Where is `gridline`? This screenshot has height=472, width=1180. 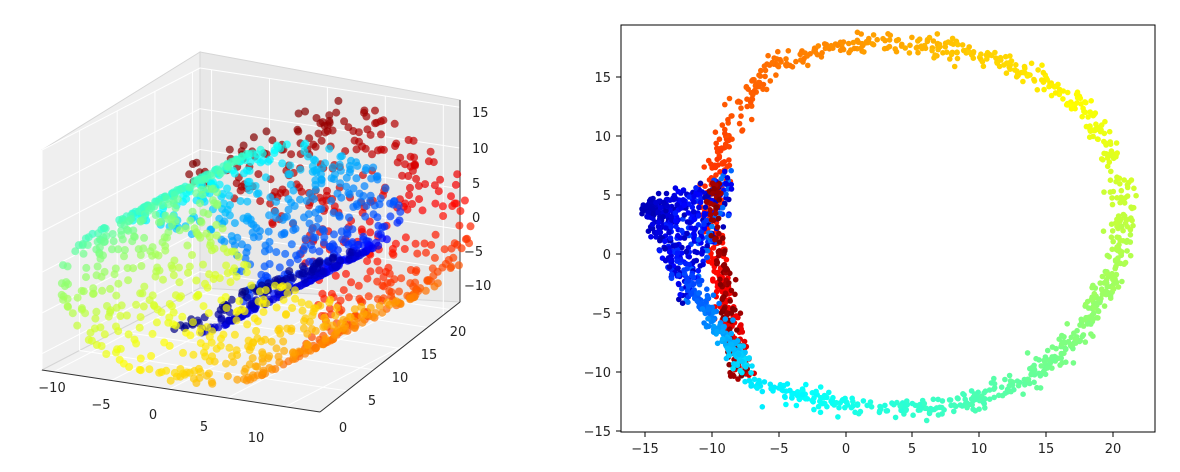 gridline is located at coordinates (132, 331).